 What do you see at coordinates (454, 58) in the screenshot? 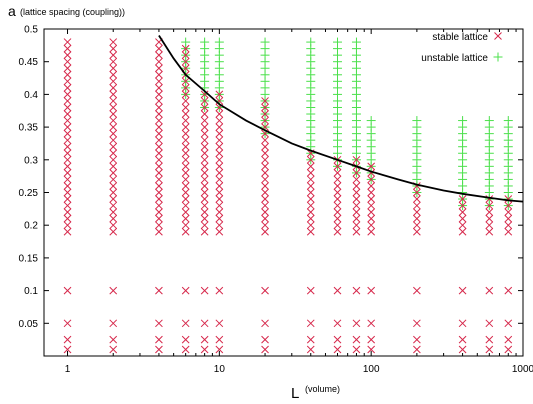
I see `legend-label-unstable: unstable lattice` at bounding box center [454, 58].